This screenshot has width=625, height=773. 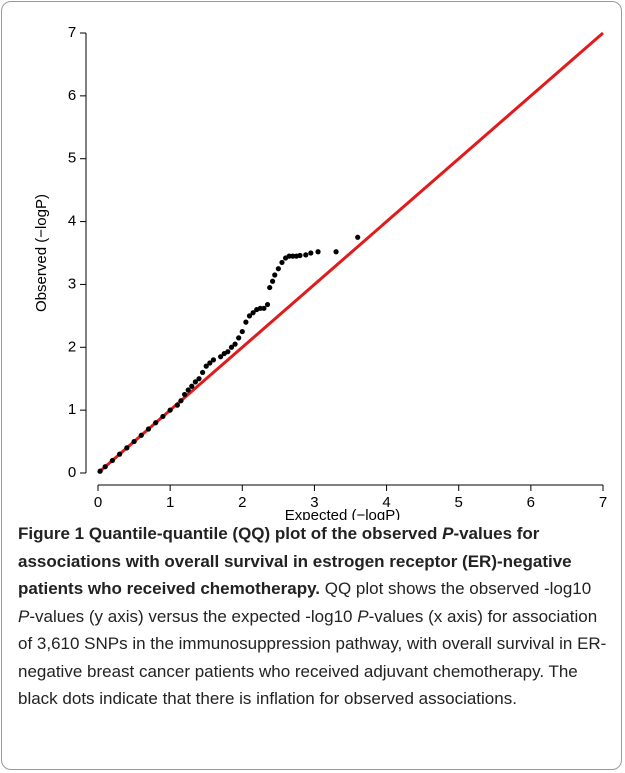 I want to click on y-tick-label: 5, so click(x=72, y=158).